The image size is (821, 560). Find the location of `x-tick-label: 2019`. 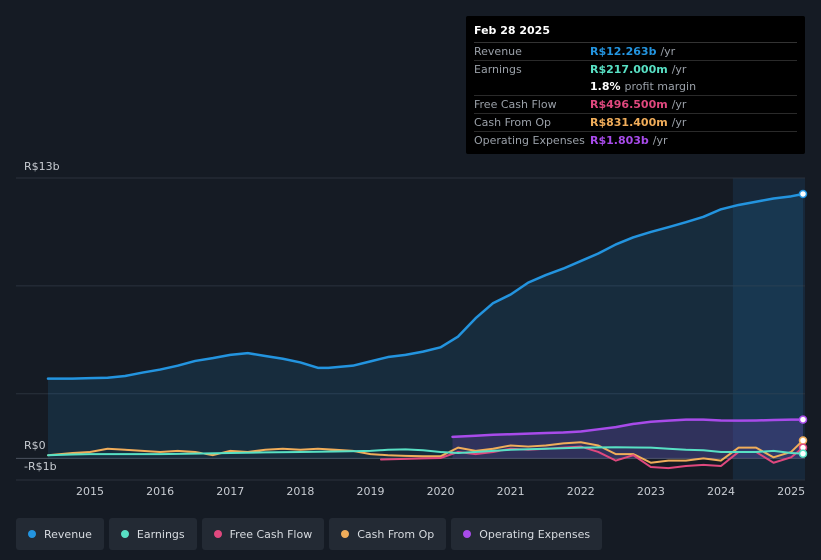

x-tick-label: 2019 is located at coordinates (370, 491).